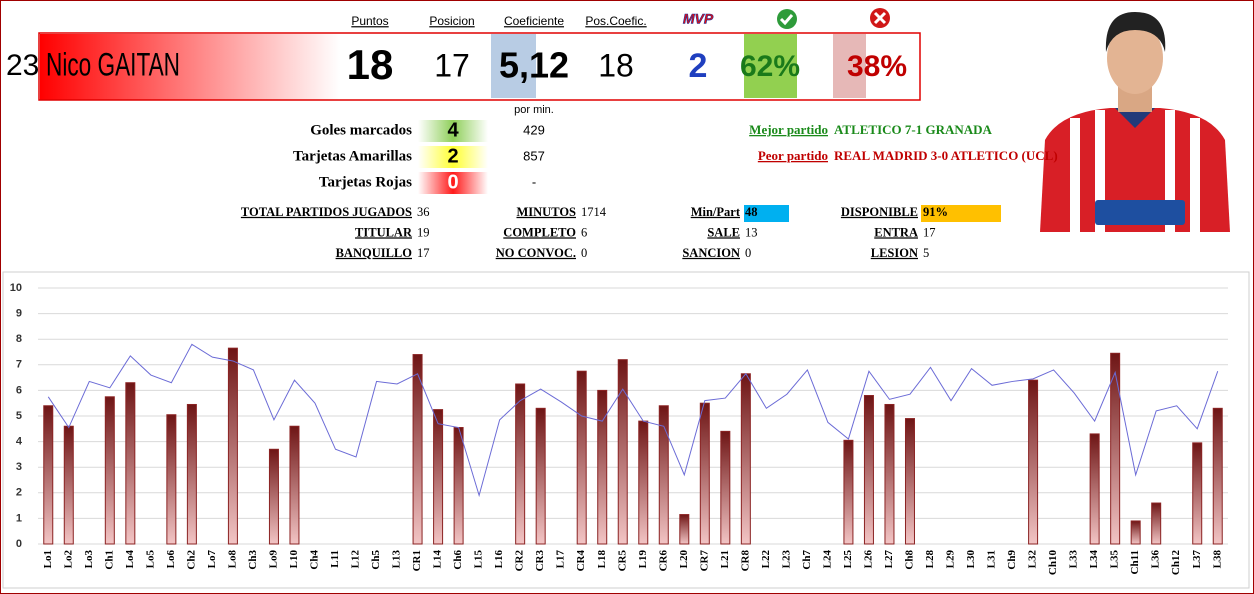 This screenshot has width=1254, height=594. What do you see at coordinates (451, 21) in the screenshot?
I see `column-label: Posicion` at bounding box center [451, 21].